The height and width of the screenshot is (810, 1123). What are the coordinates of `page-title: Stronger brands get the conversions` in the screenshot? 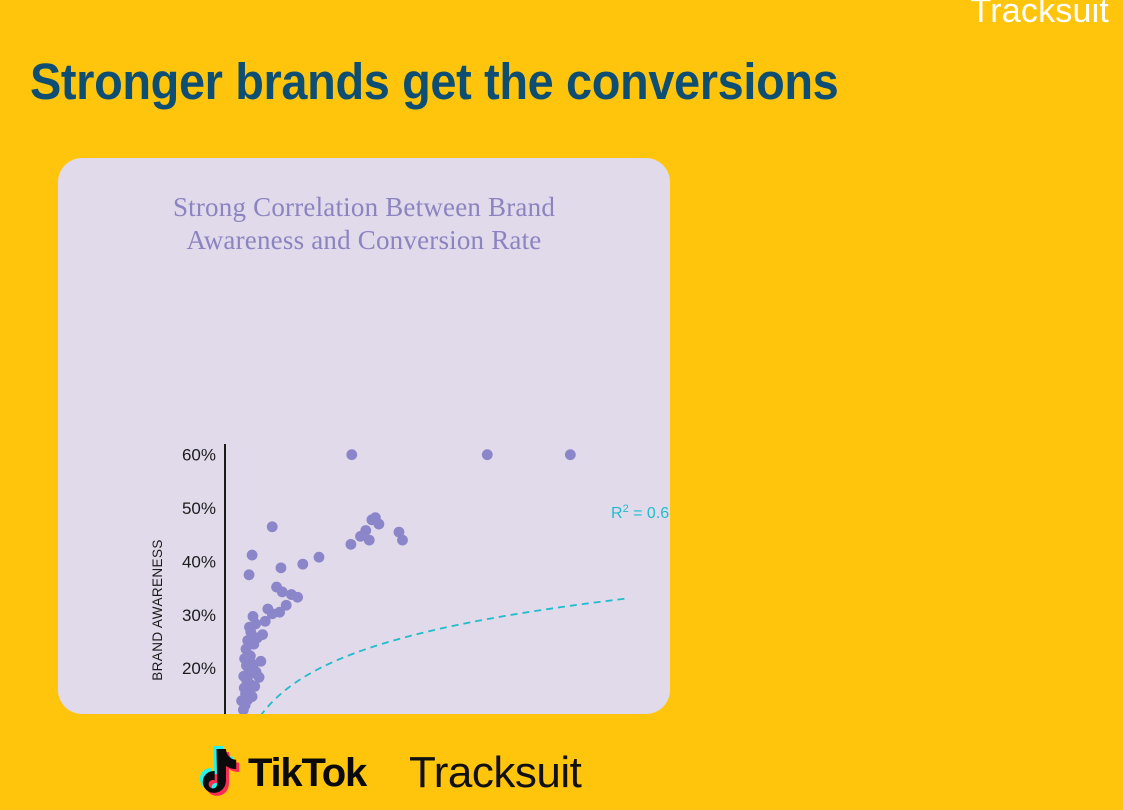 It's located at (434, 81).